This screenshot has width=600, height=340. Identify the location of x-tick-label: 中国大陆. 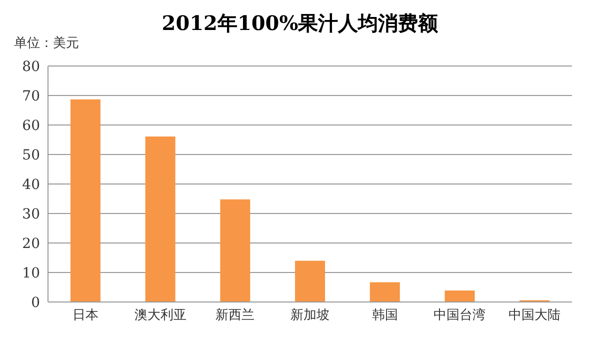
(534, 316).